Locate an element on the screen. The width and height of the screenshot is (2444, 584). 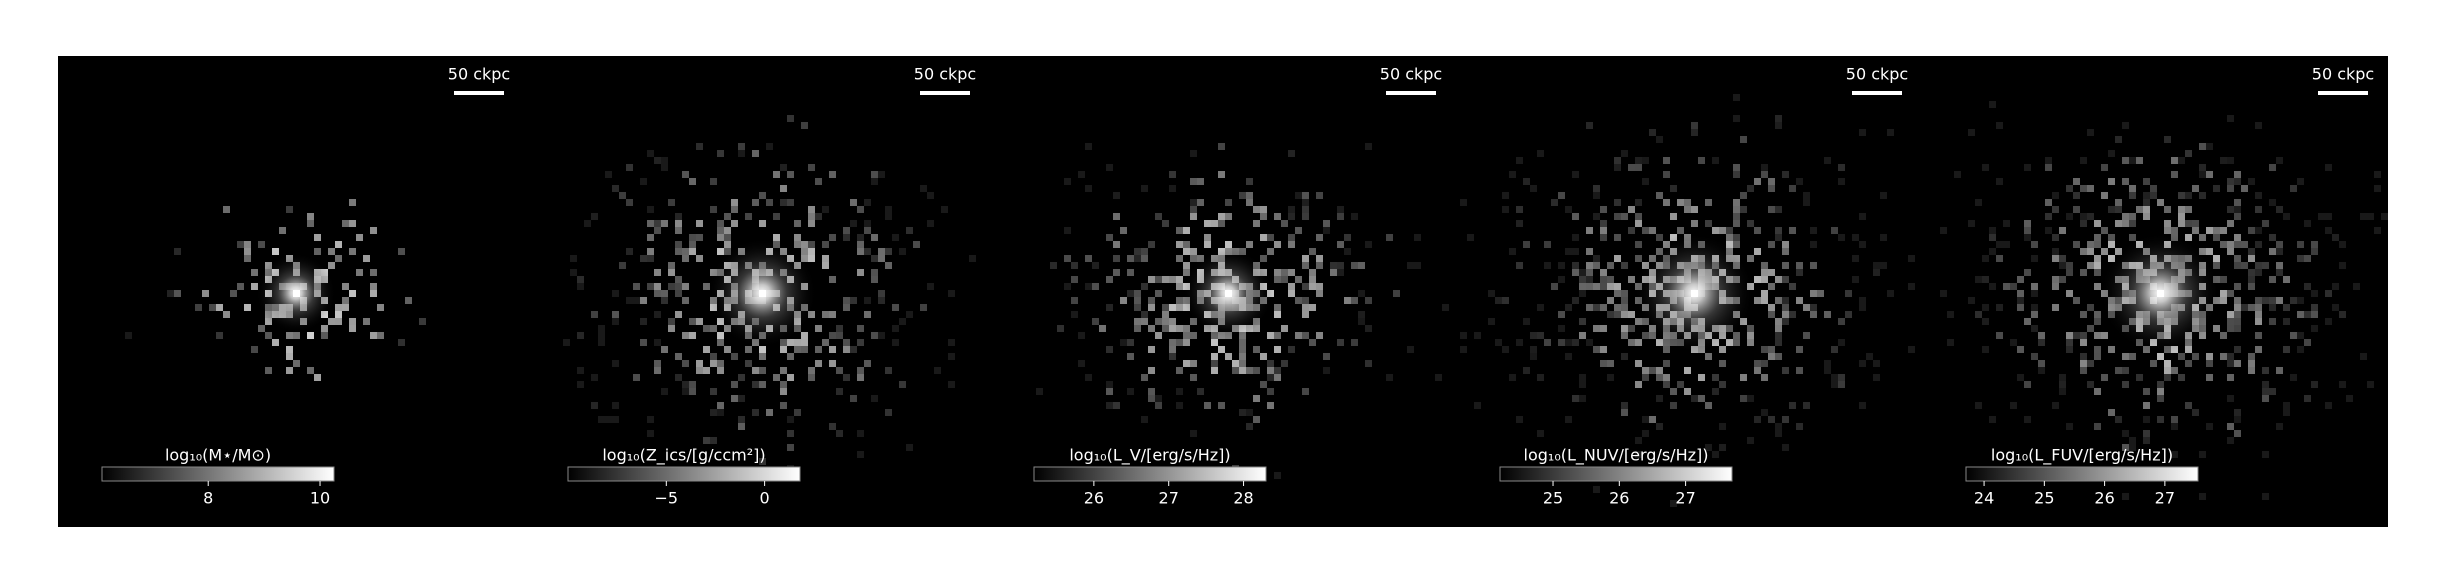
colorbar is located at coordinates (218, 474).